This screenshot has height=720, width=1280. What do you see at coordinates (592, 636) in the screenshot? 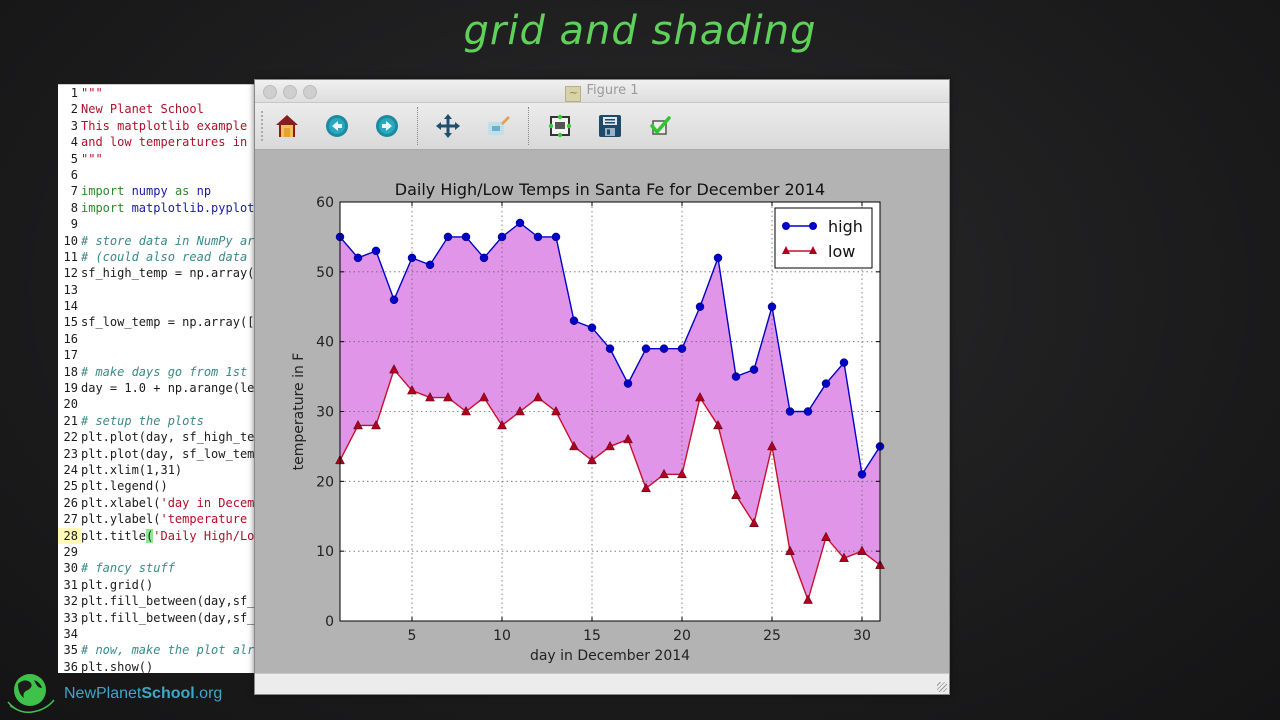
I see `x-tick-label: 15` at bounding box center [592, 636].